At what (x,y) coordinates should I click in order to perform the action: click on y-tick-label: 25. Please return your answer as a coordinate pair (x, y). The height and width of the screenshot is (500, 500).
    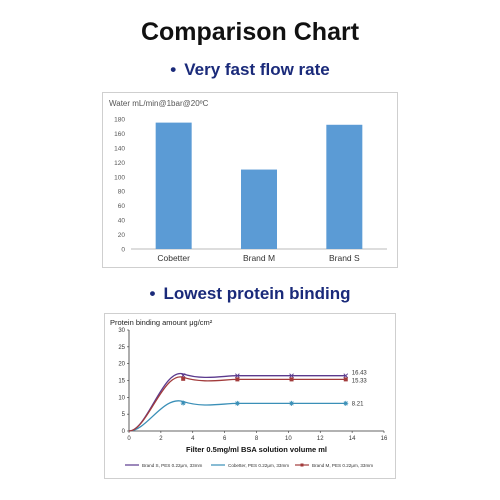
    Looking at the image, I should click on (121, 348).